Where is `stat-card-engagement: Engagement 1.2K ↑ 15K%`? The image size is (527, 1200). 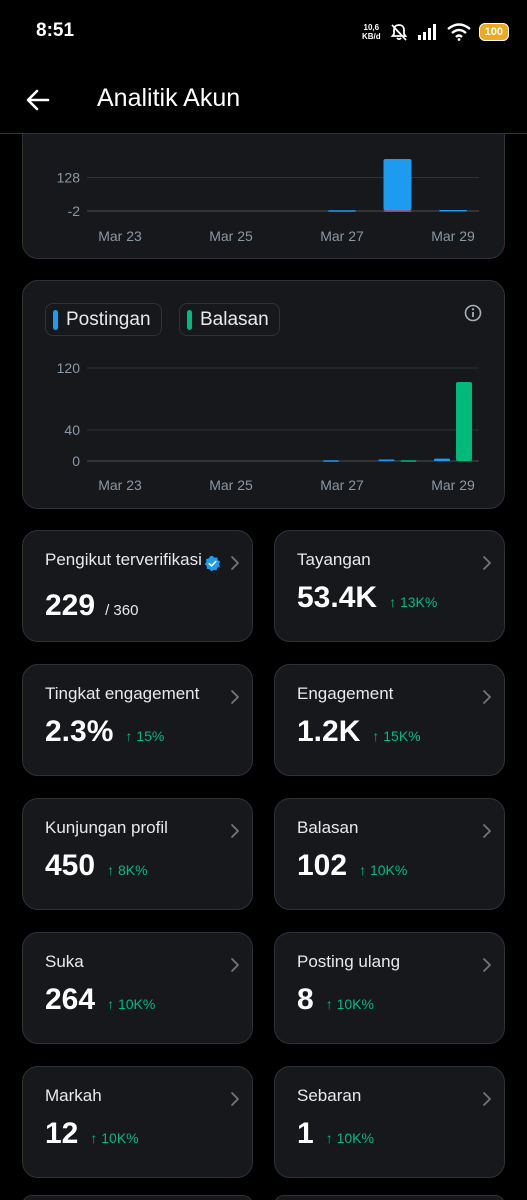 stat-card-engagement: Engagement 1.2K ↑ 15K% is located at coordinates (389, 720).